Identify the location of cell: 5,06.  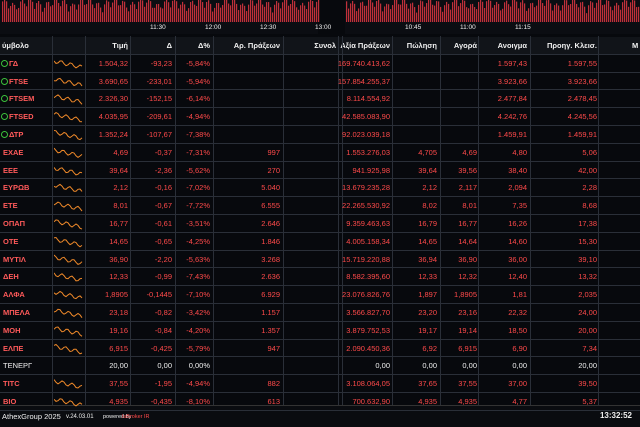
(589, 152).